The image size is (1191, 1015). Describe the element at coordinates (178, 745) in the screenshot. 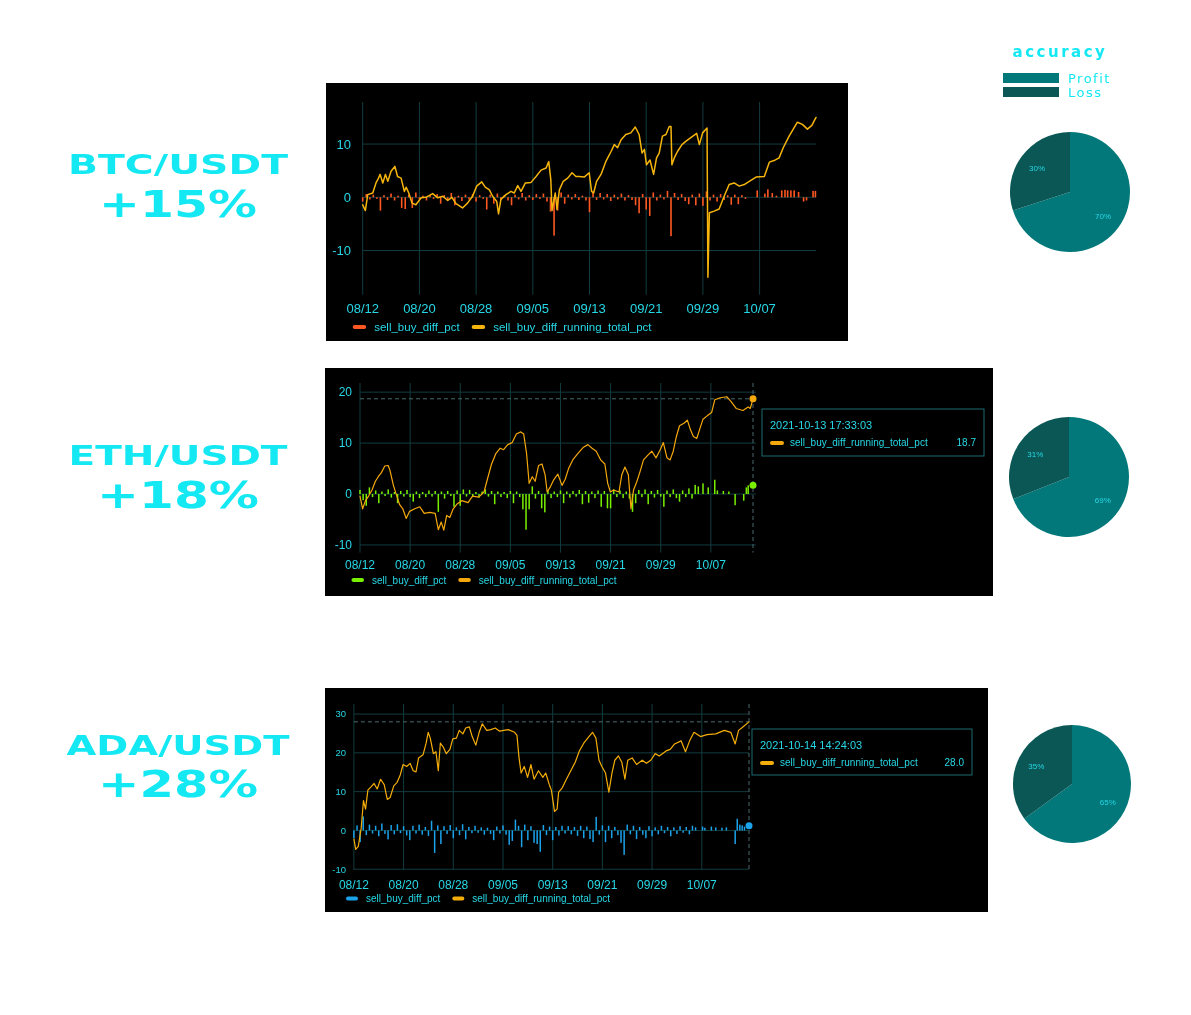

I see `text: ADA/USDT` at that location.